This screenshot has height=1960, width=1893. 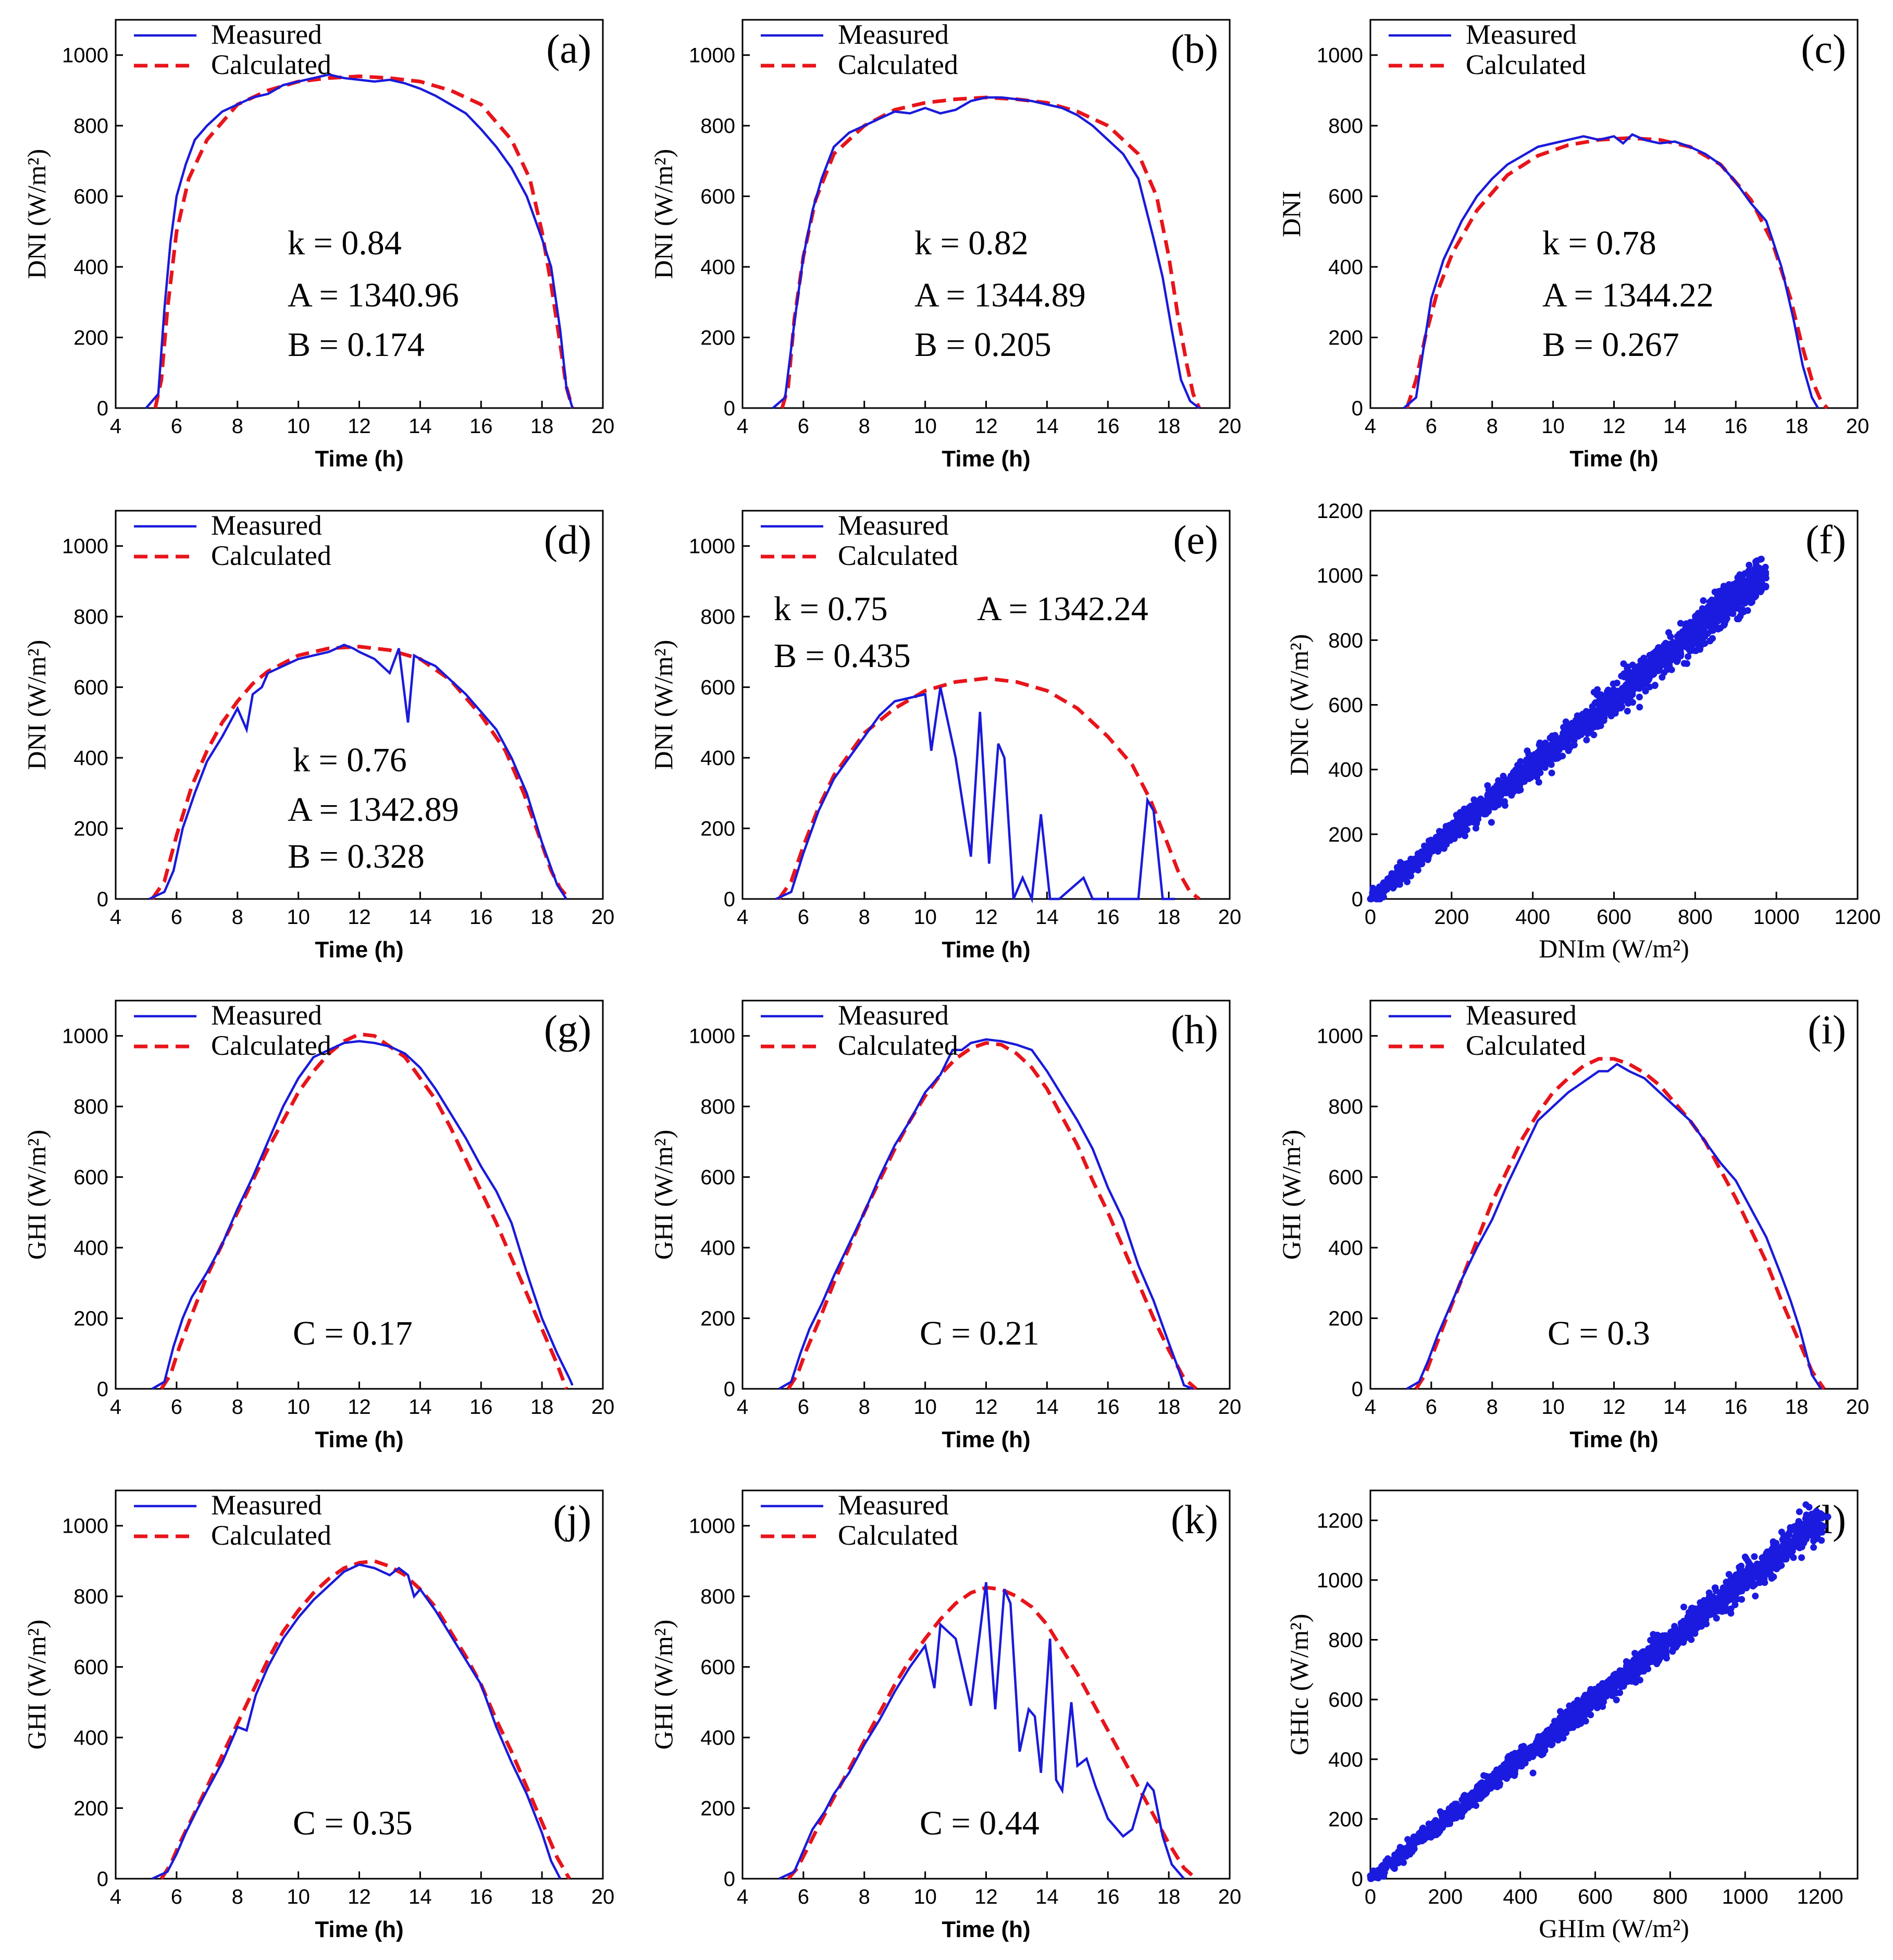 I want to click on y-tick-label: 400, so click(x=90, y=1738).